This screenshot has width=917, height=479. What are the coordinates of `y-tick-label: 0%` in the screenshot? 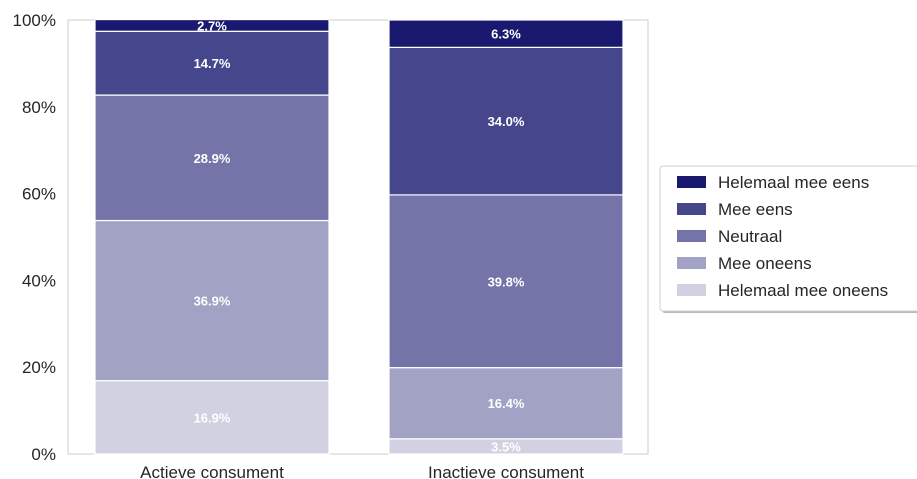 It's located at (43, 454).